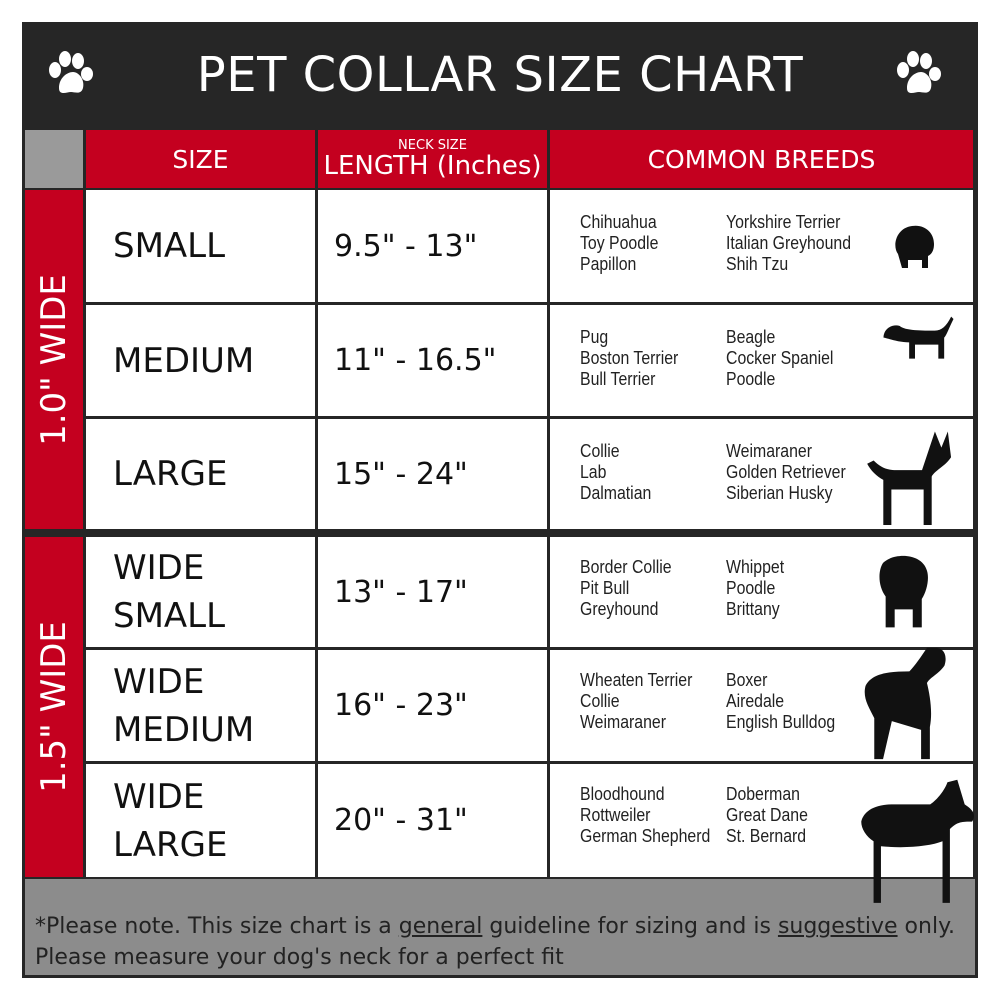  Describe the element at coordinates (755, 701) in the screenshot. I see `breed-name: Airedale` at that location.